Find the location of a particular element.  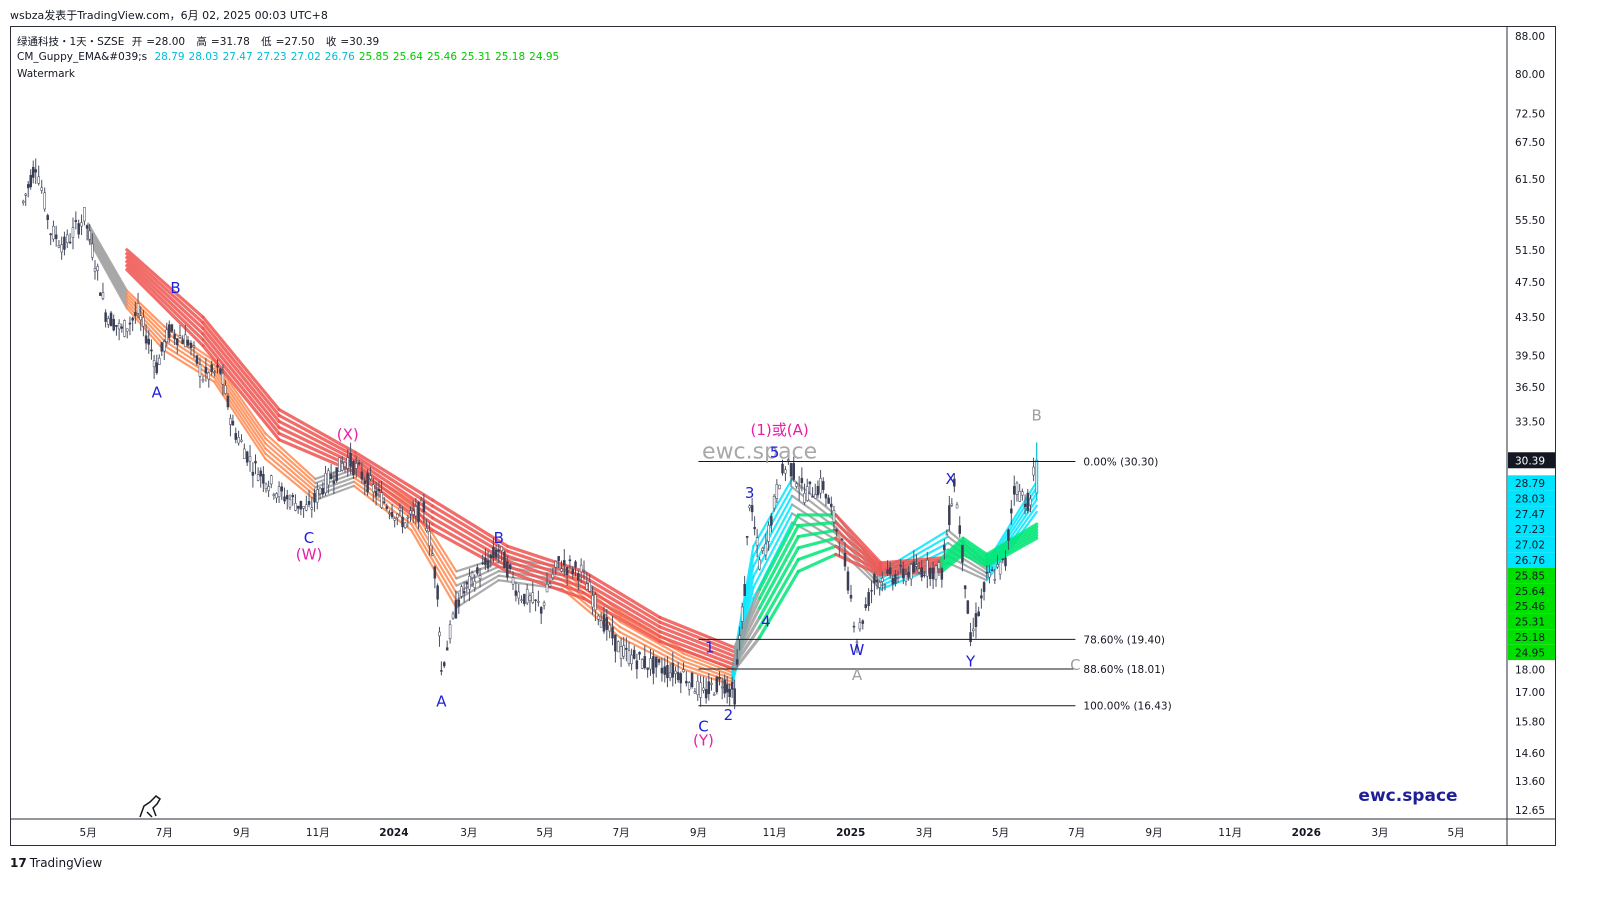

indicator-value: 24.95 is located at coordinates (544, 57).